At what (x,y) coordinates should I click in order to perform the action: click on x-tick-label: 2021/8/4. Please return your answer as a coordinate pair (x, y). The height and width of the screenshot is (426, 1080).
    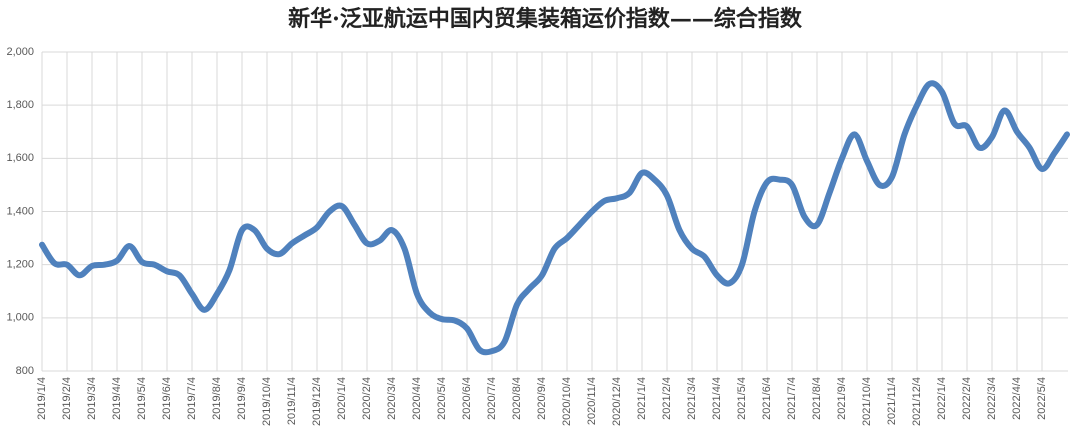
    Looking at the image, I should click on (817, 398).